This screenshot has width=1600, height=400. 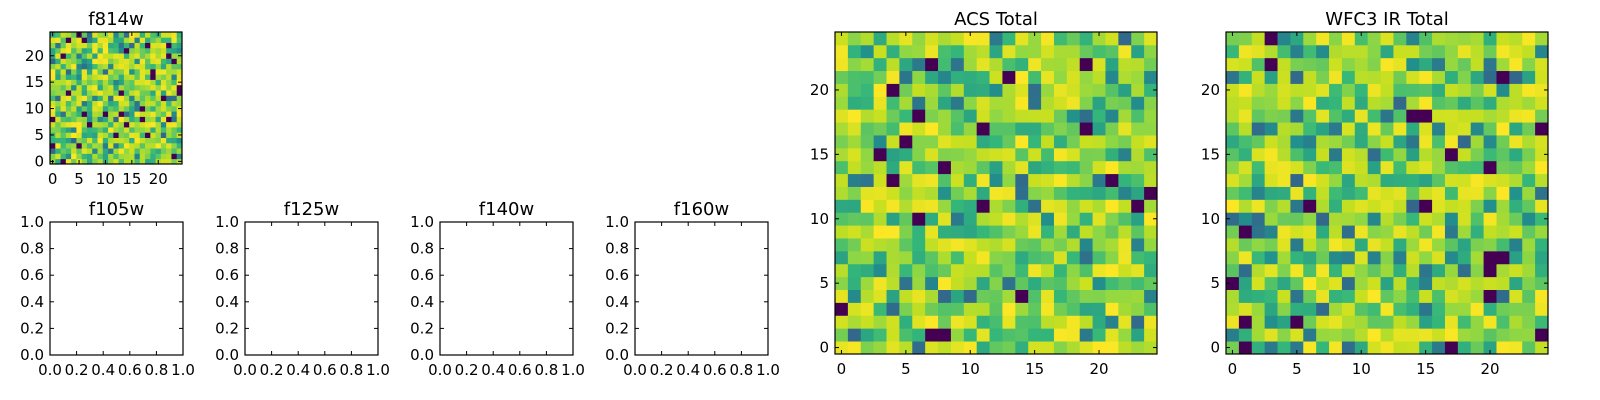 I want to click on y-tick-label: 0.2, so click(x=422, y=328).